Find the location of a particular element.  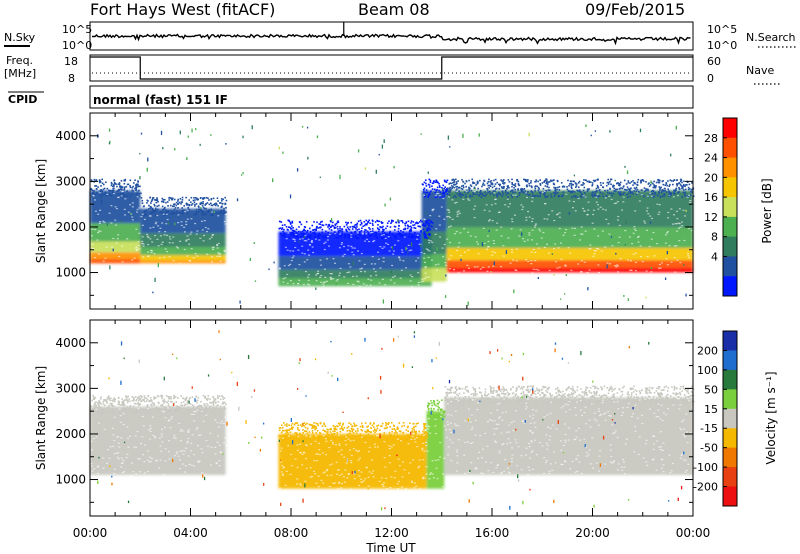

freq-panel: Freq. [MHz] 18 8 60 0 Nave is located at coordinates (393, 69).